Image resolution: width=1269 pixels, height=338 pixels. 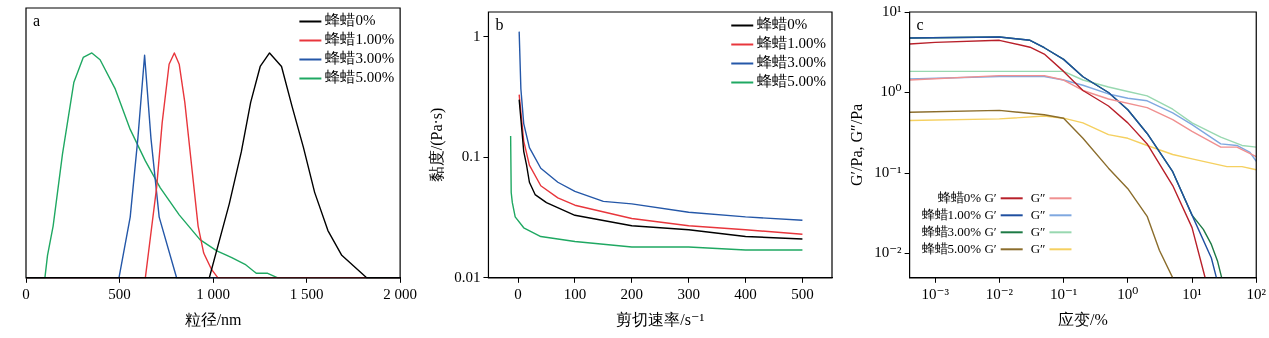 What do you see at coordinates (967, 197) in the screenshot?
I see `legend-label: 蜂蜡0% G′` at bounding box center [967, 197].